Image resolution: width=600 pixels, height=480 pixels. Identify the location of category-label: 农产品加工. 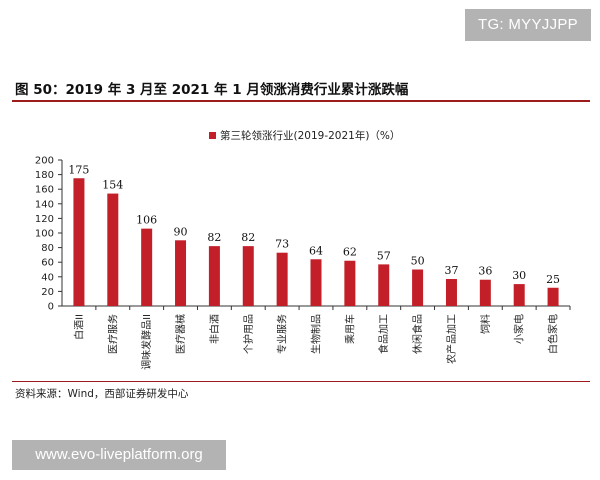
(451, 339).